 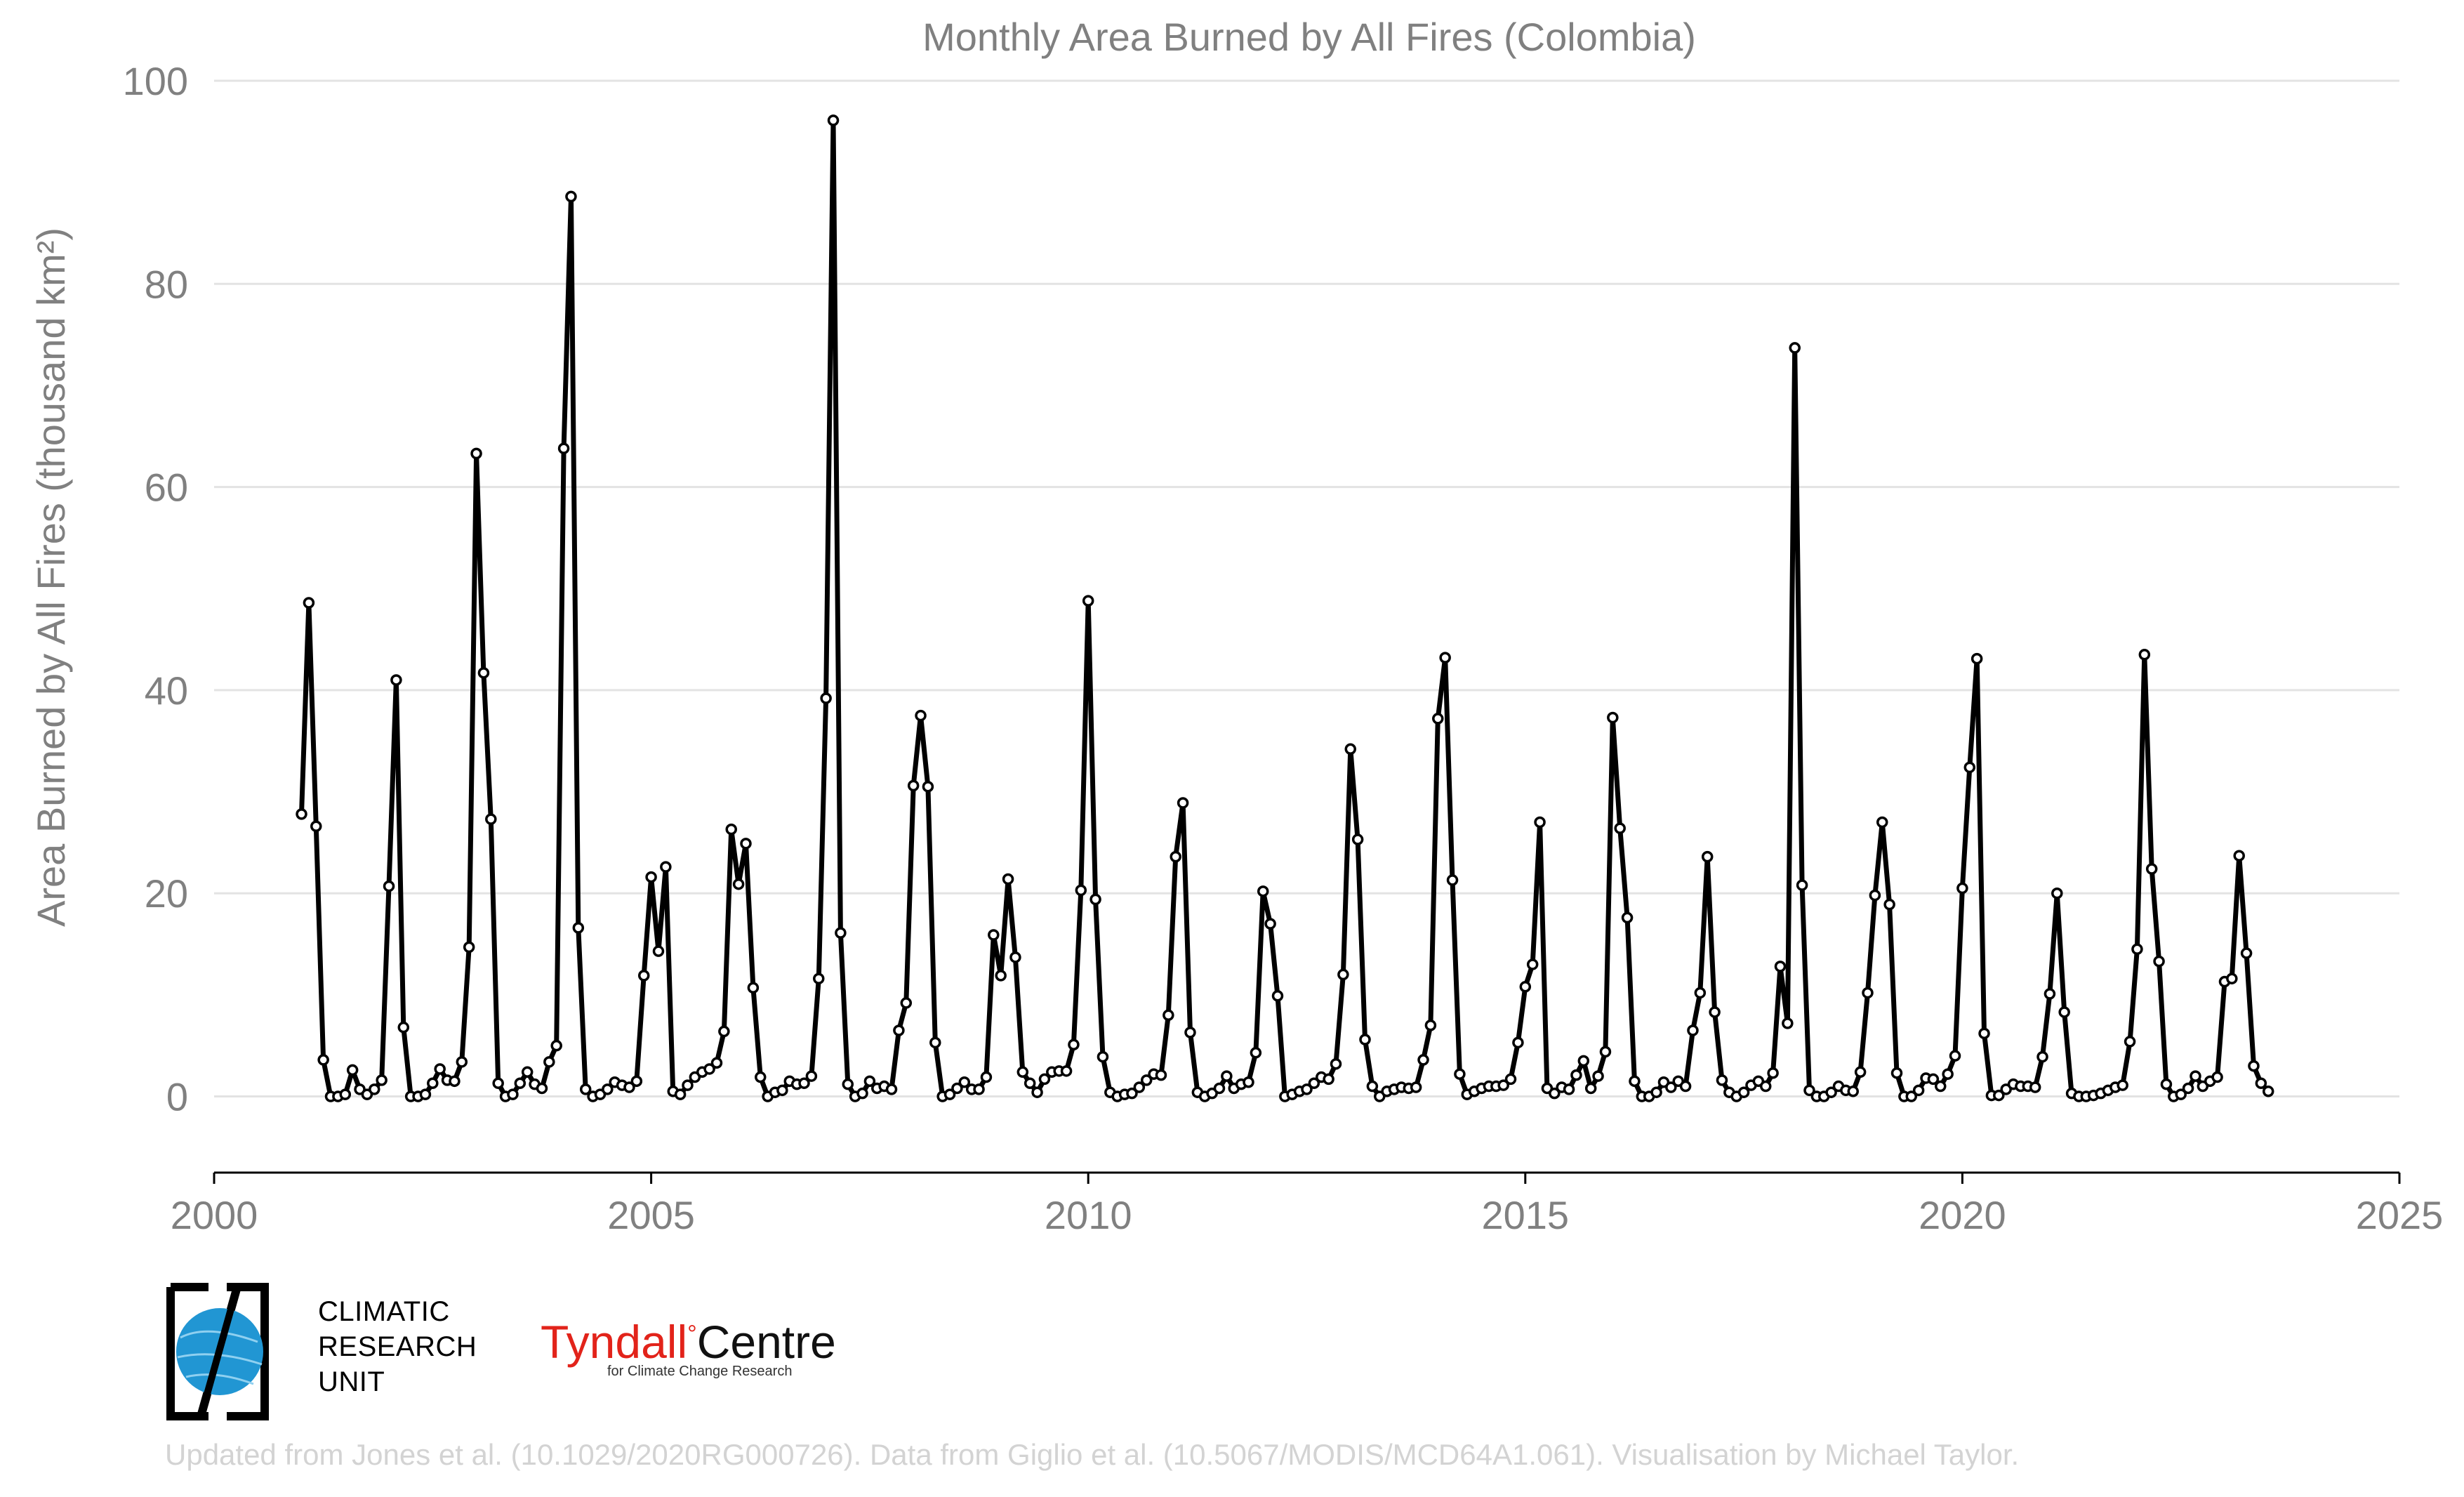 What do you see at coordinates (167, 893) in the screenshot?
I see `y-tick-label-20: 20` at bounding box center [167, 893].